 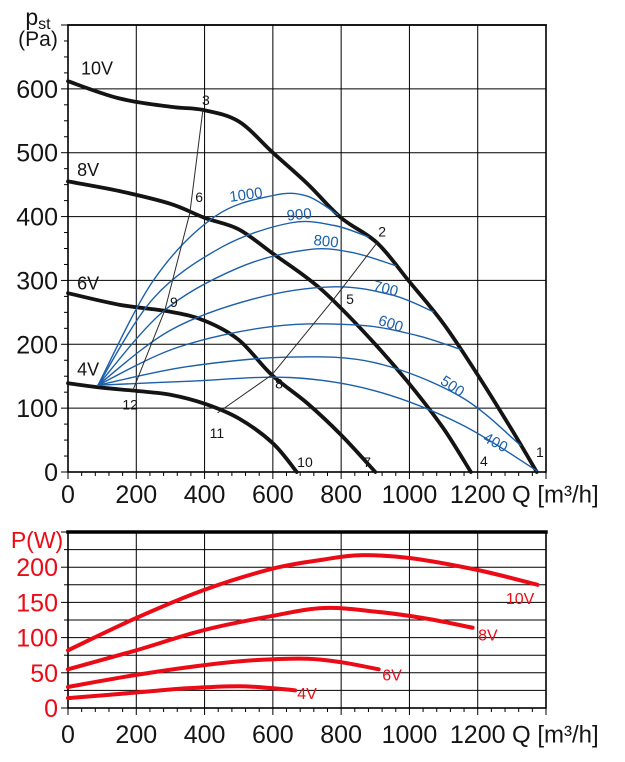 I want to click on y-tick-label: 50, so click(x=44, y=674).